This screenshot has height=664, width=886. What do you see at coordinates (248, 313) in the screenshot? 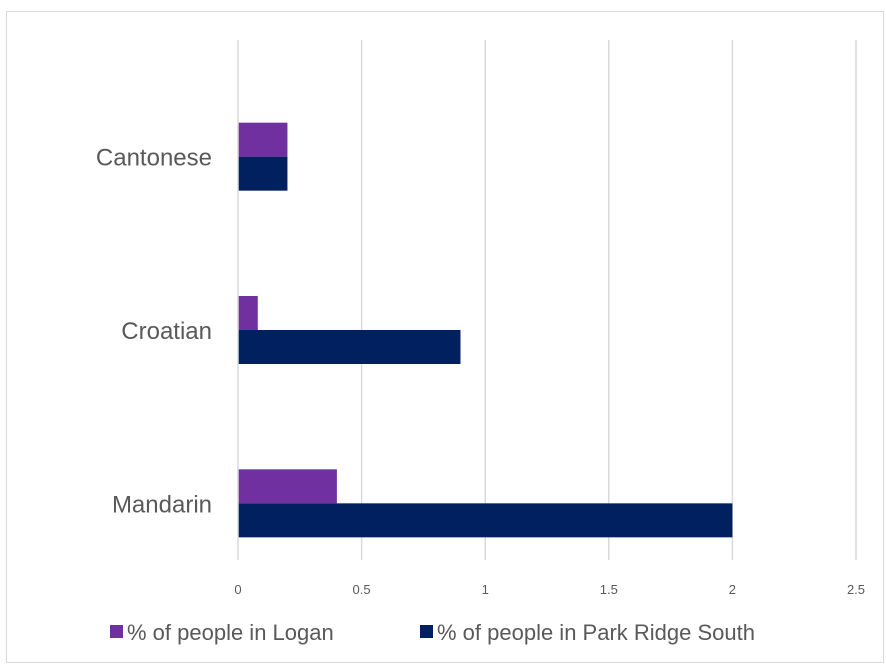
I see `bar-logan-croatian` at bounding box center [248, 313].